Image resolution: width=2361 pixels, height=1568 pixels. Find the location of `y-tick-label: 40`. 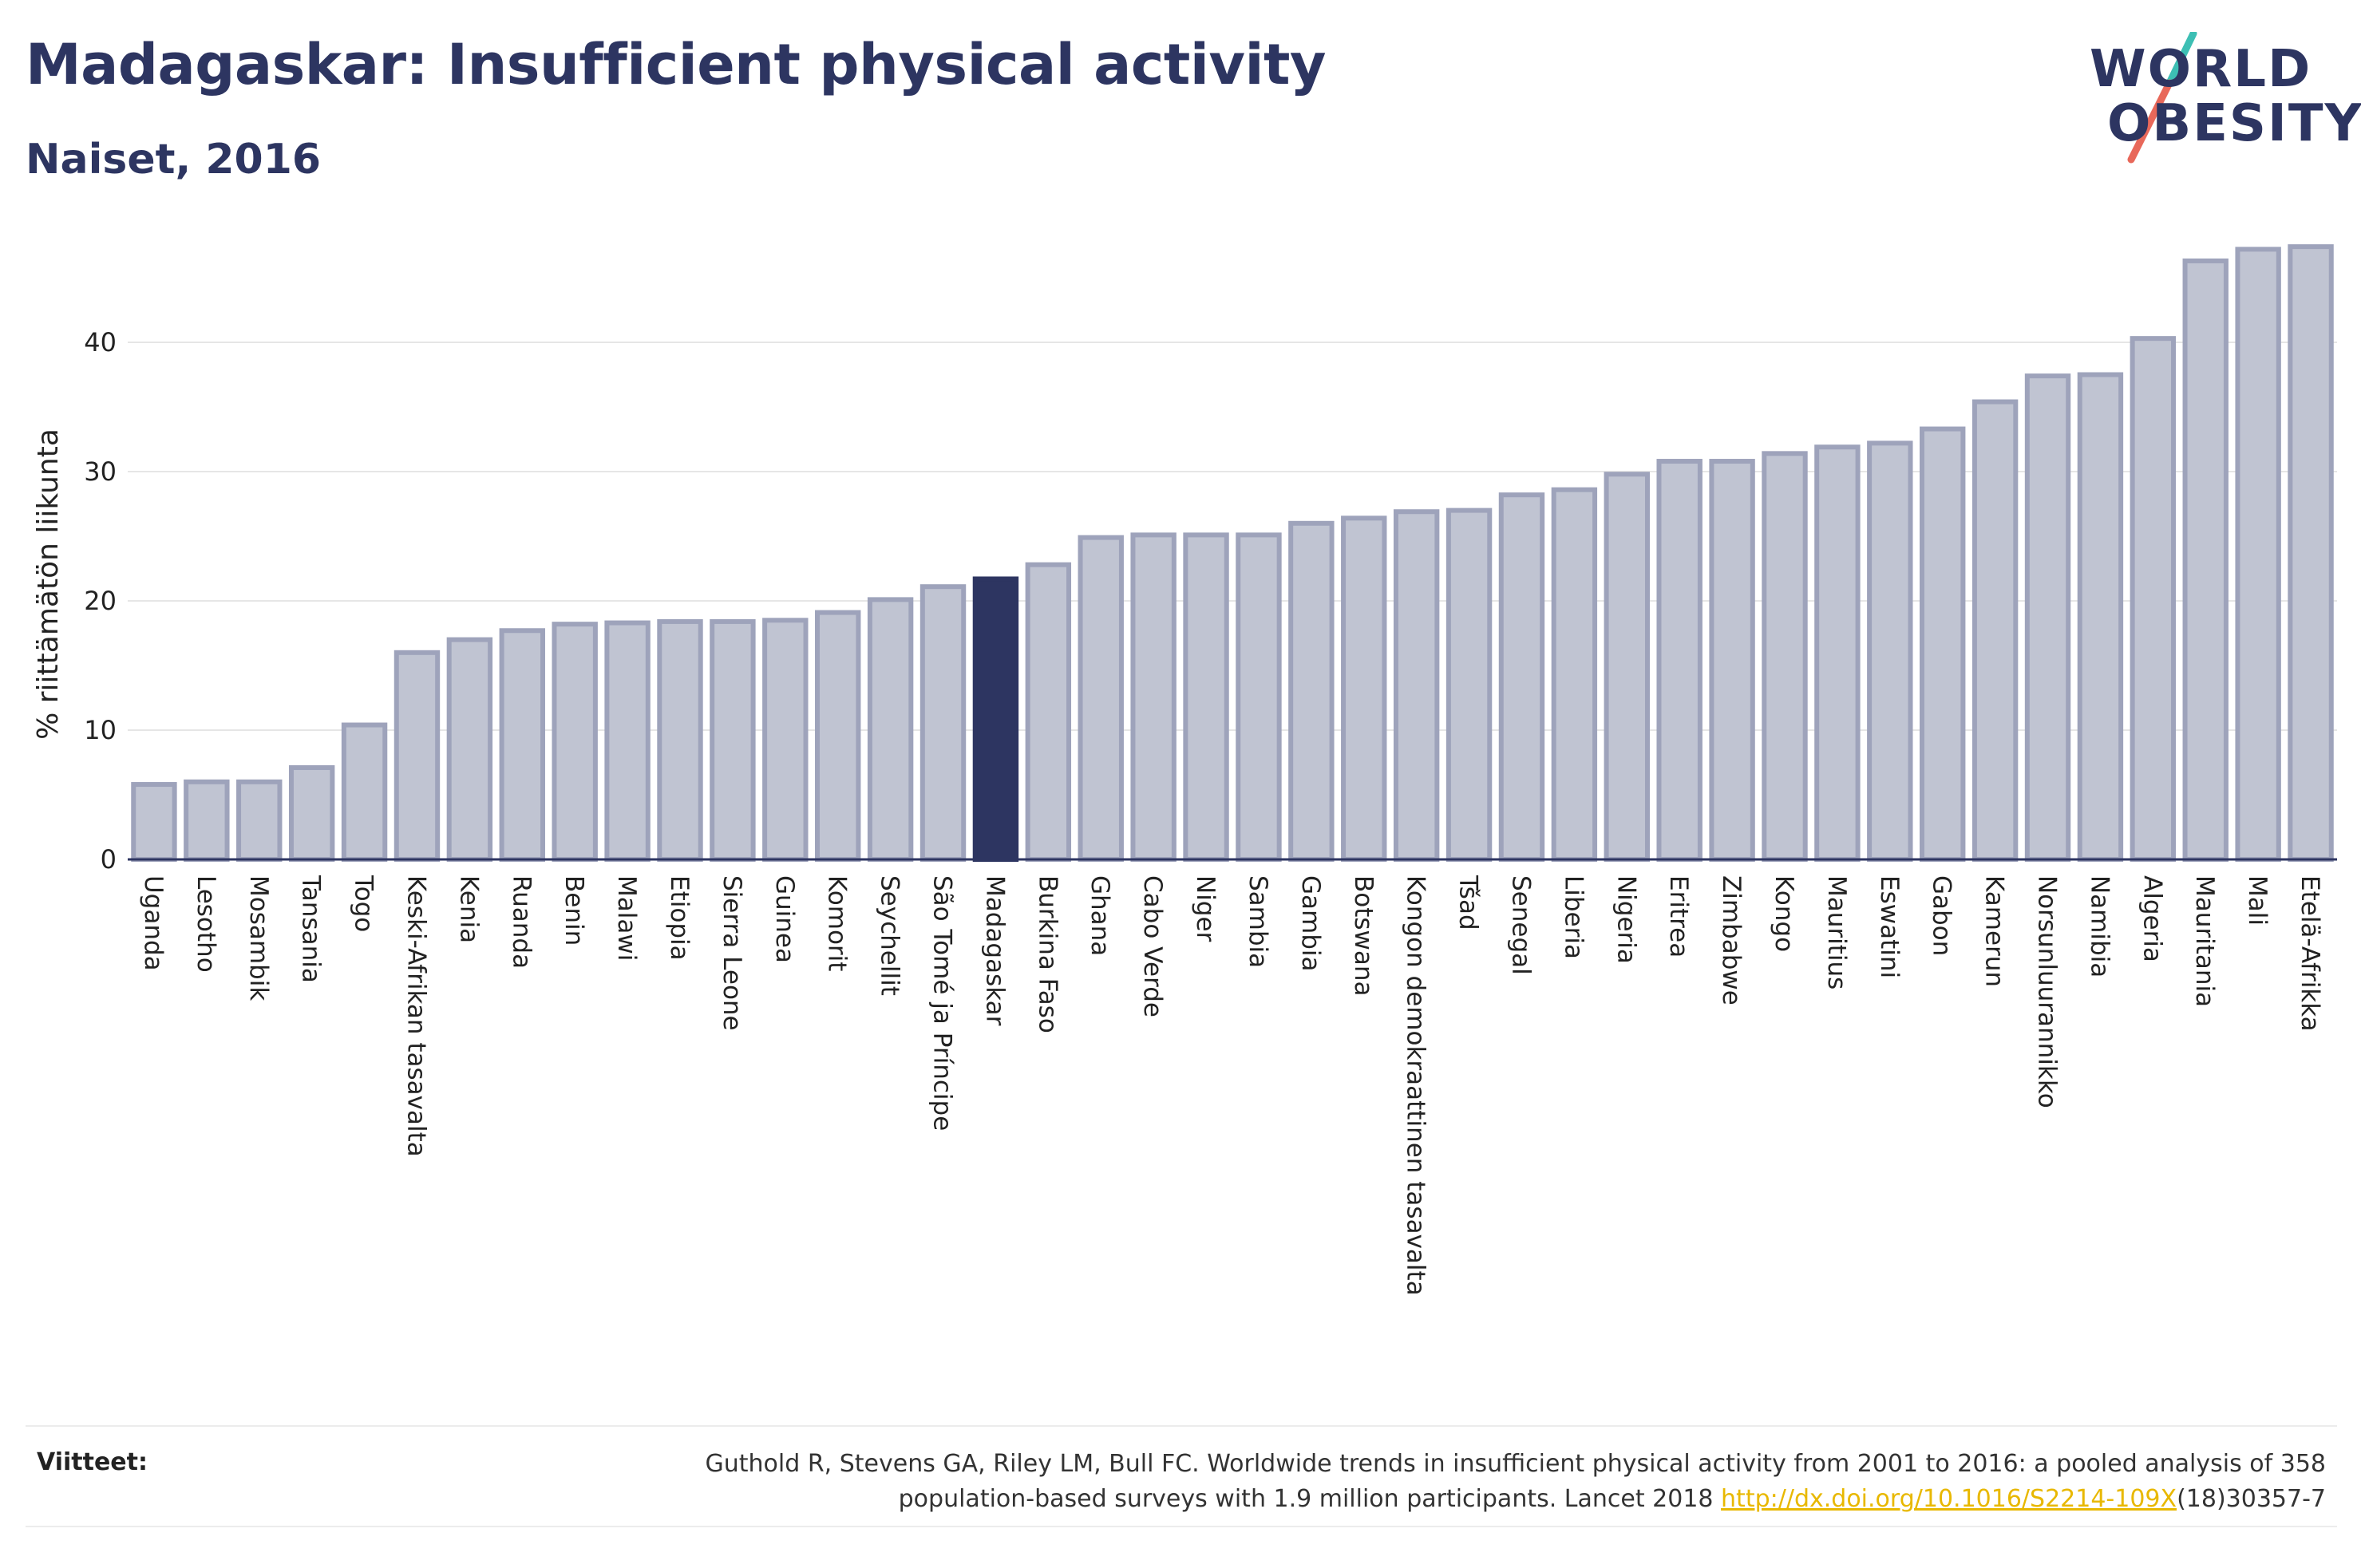

y-tick-label: 40 is located at coordinates (100, 342).